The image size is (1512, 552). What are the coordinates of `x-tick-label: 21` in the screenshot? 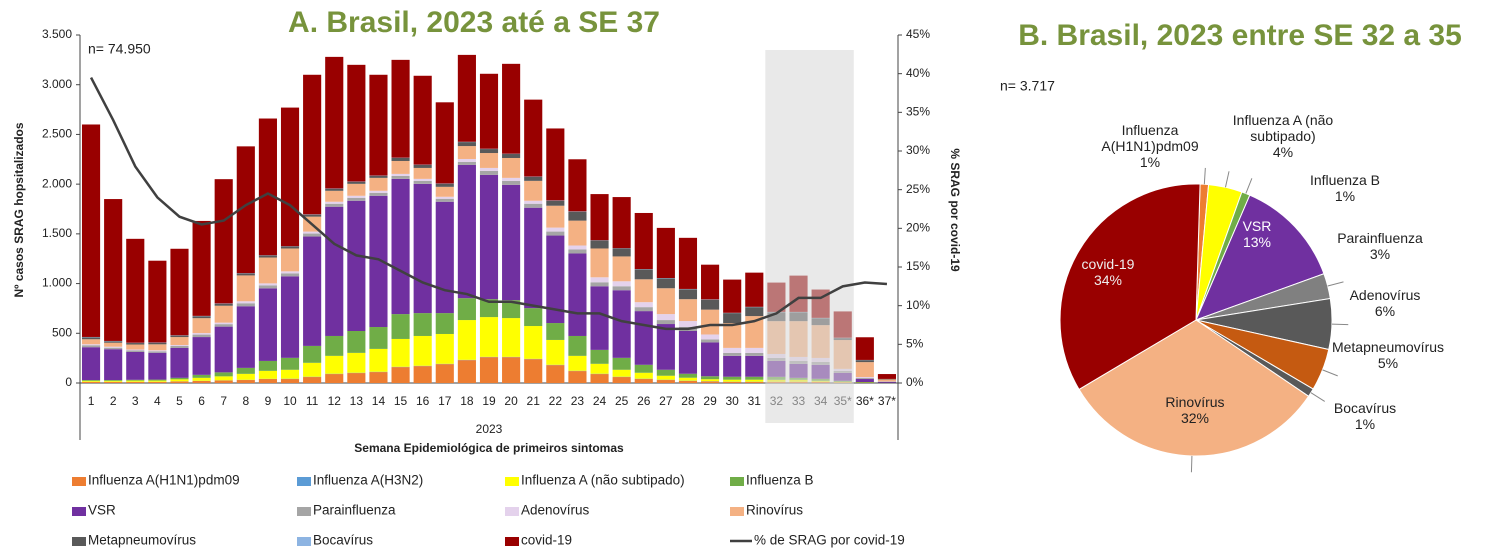 It's located at (534, 401).